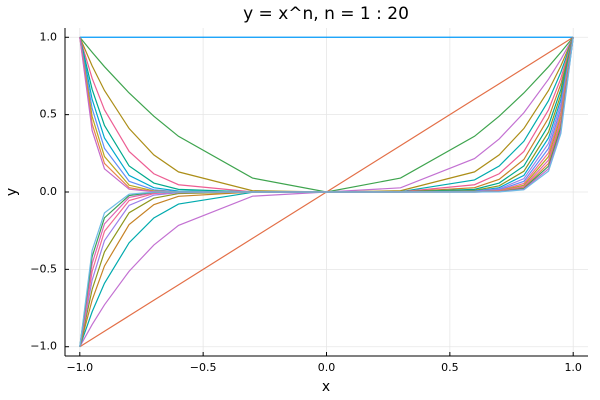 The width and height of the screenshot is (600, 400). I want to click on y-tick-label: 0.5, so click(49, 114).